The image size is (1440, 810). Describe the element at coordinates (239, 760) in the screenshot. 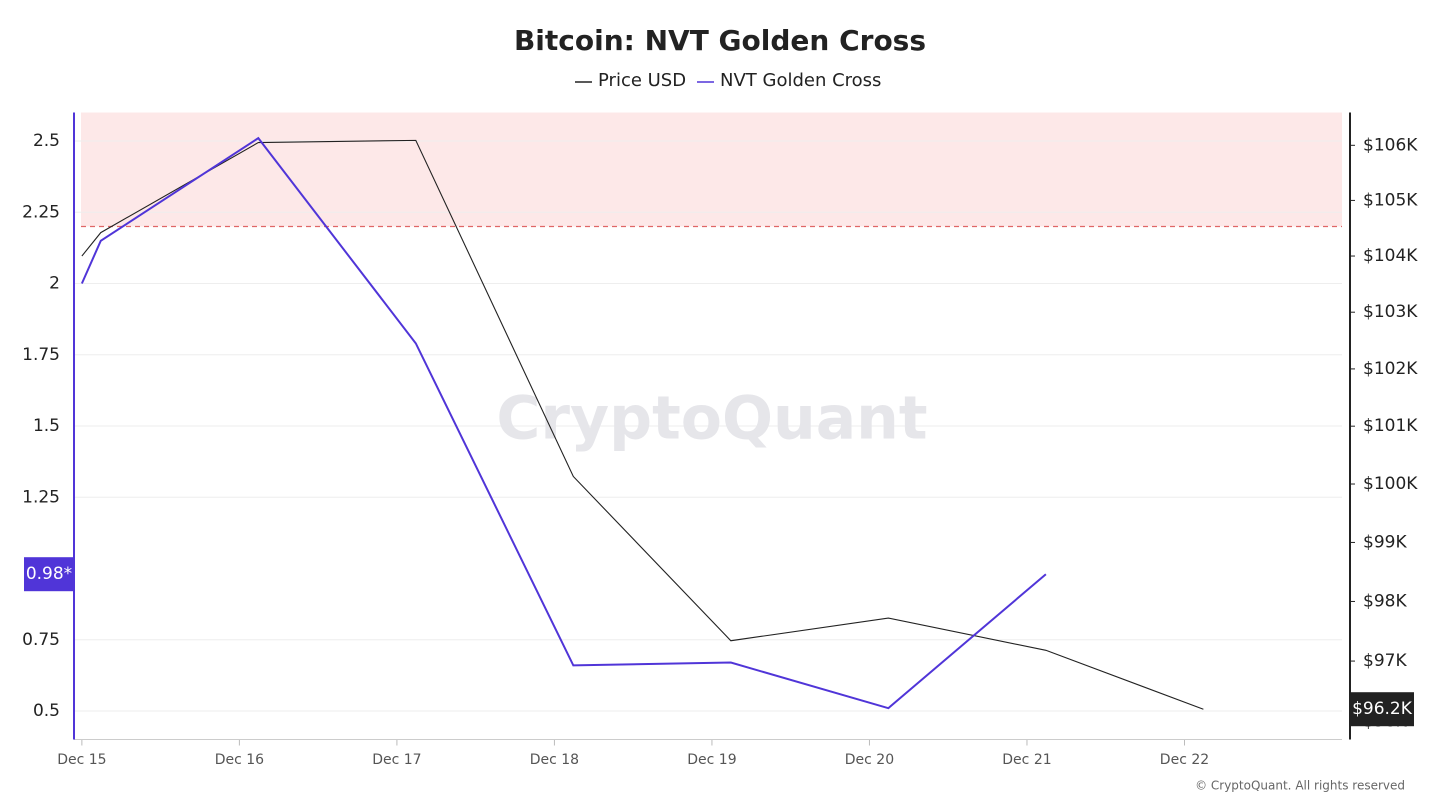

I see `x-tick-label: Dec 16` at that location.